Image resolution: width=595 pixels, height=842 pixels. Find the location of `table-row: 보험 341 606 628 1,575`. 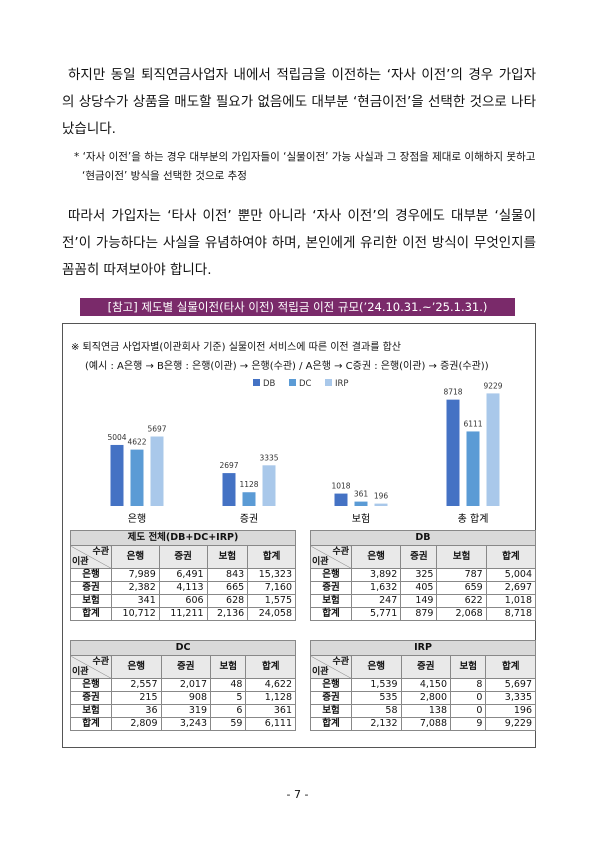

table-row: 보험 341 606 628 1,575 is located at coordinates (183, 601).